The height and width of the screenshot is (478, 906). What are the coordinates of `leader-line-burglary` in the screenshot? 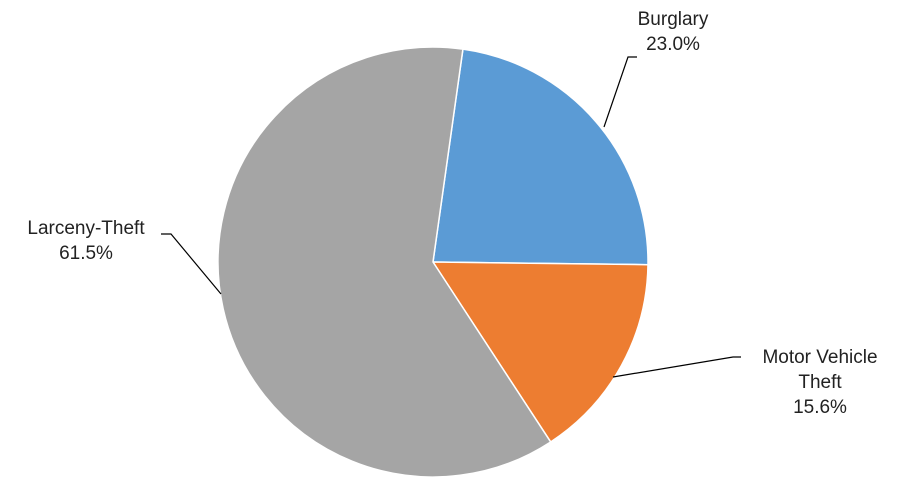 It's located at (620, 92).